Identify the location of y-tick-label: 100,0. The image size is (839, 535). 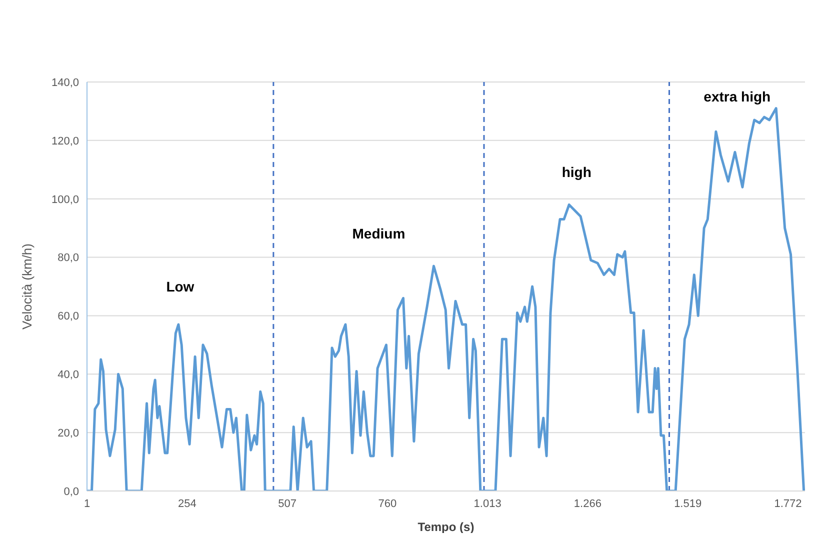
(65, 200).